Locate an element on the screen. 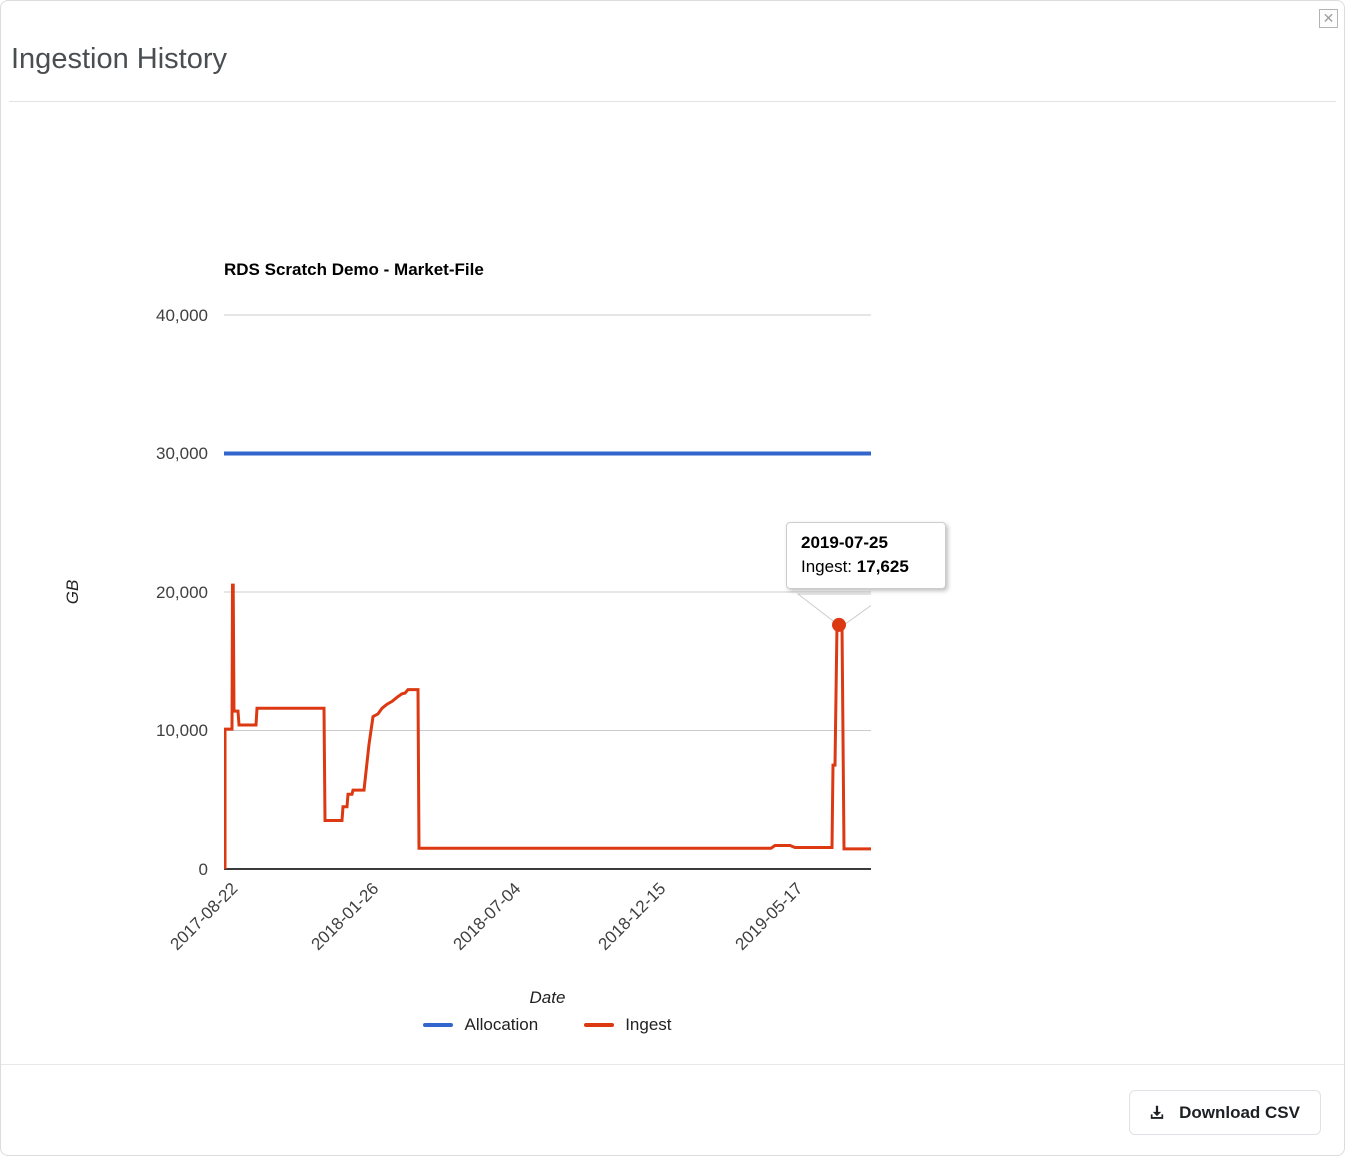  ingest-line-swatch is located at coordinates (599, 1025).